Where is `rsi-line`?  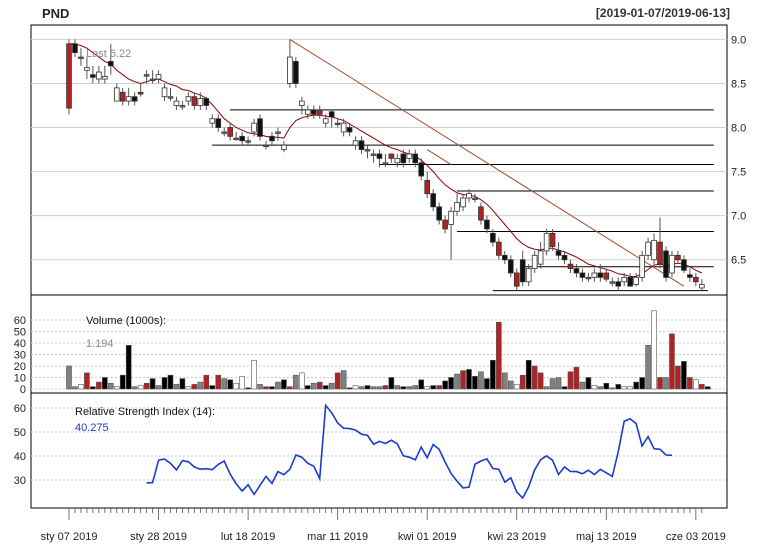
rsi-line is located at coordinates (409, 451).